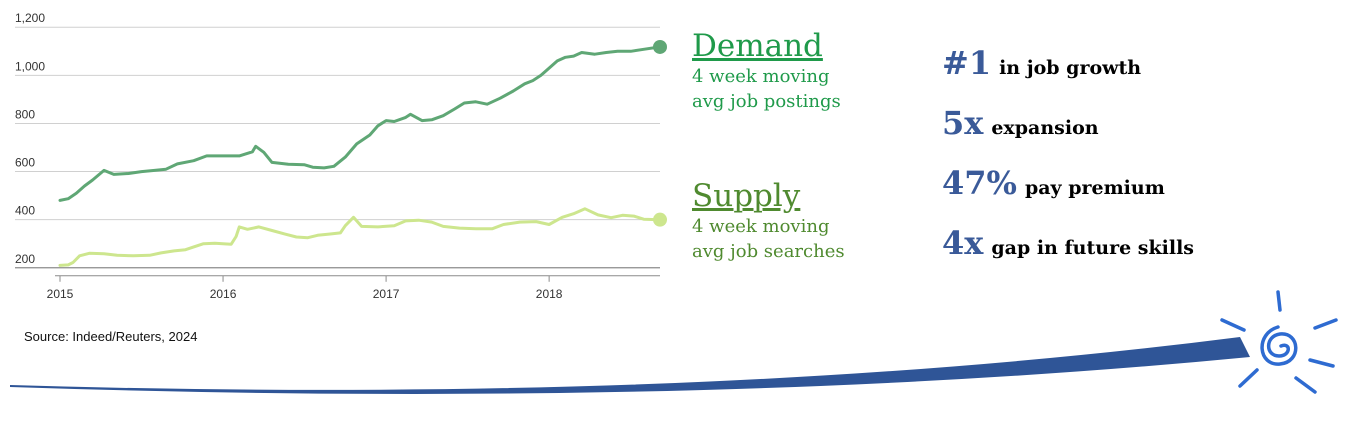 The image size is (1366, 426). I want to click on y-axis-ticks: 200 400 600 800 1,000 1,200, so click(30, 138).